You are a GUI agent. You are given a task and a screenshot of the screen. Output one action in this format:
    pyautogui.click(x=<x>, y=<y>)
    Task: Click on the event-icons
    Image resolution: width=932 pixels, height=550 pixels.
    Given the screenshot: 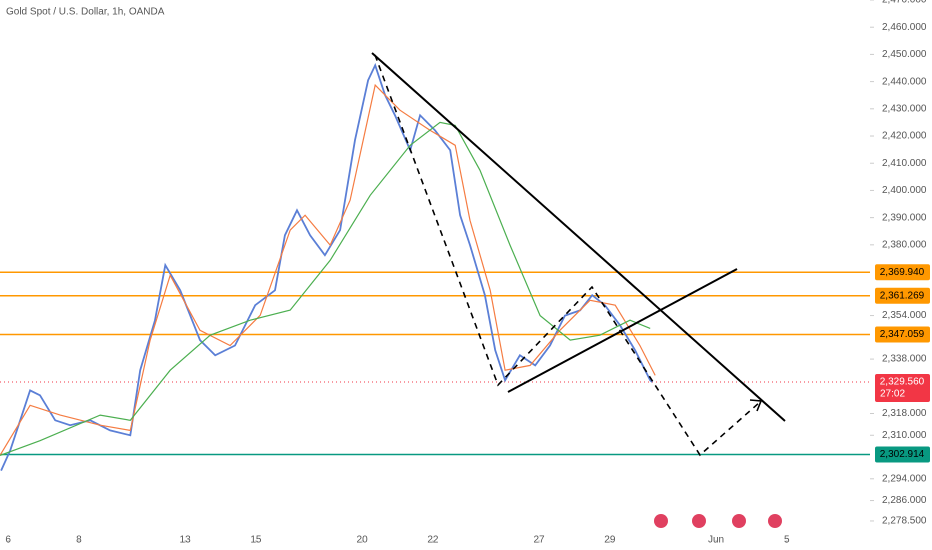 What is the action you would take?
    pyautogui.click(x=718, y=521)
    